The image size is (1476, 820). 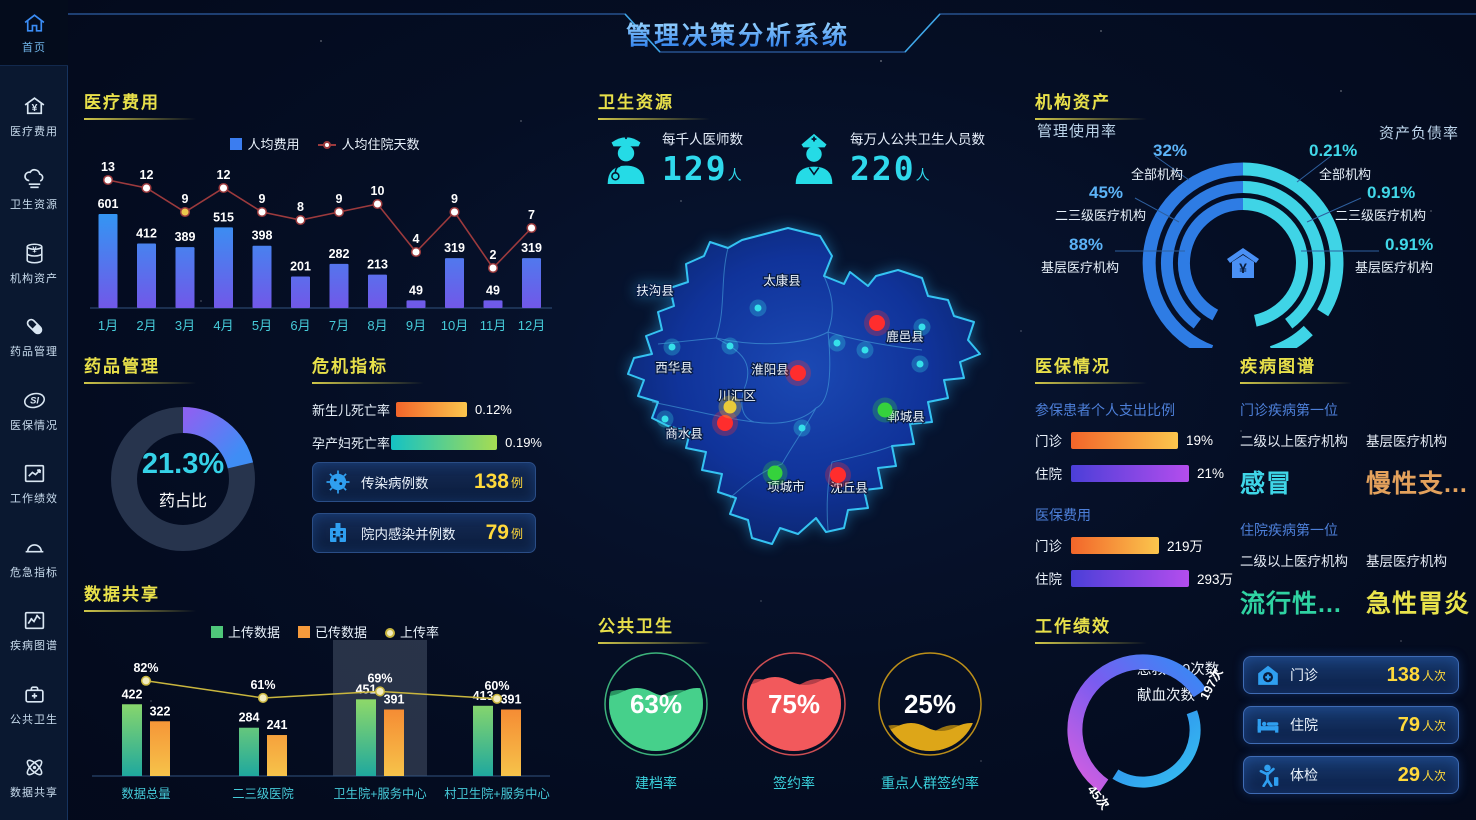 What do you see at coordinates (34, 410) in the screenshot?
I see `sidebar-item-insurance: SI 医保情况` at bounding box center [34, 410].